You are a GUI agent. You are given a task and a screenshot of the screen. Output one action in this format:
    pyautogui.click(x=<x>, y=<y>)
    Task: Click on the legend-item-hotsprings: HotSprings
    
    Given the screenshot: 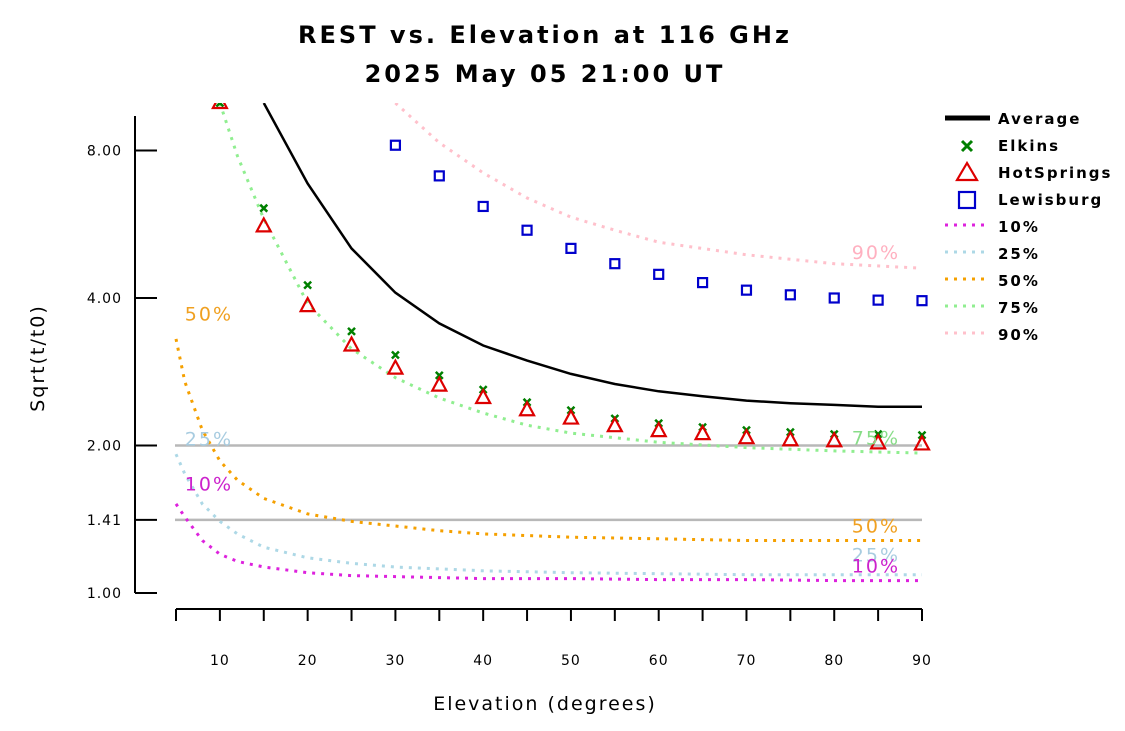 What is the action you would take?
    pyautogui.click(x=1033, y=171)
    